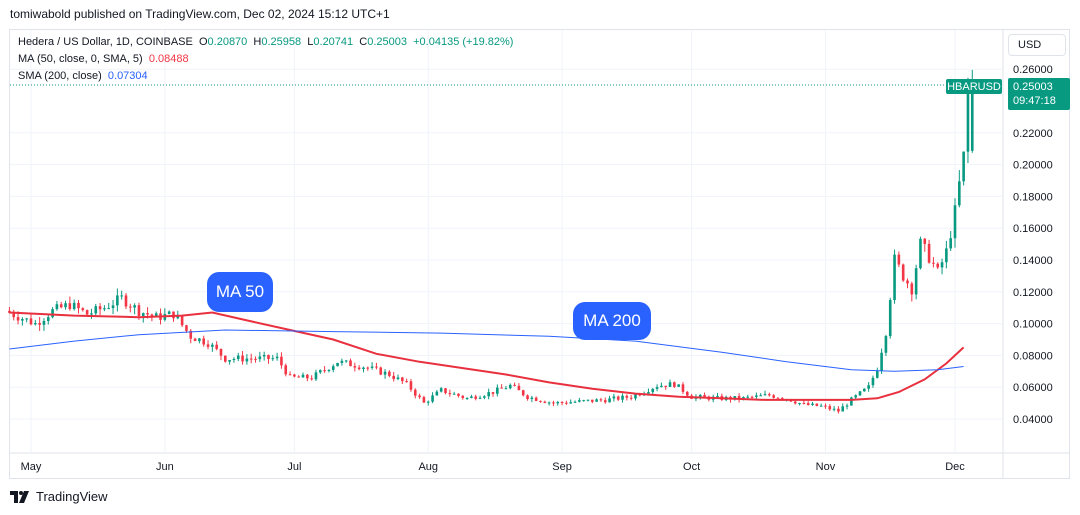  I want to click on legend-symbol: Hedera / US Dollar, 1D, COINBASE, so click(105, 42).